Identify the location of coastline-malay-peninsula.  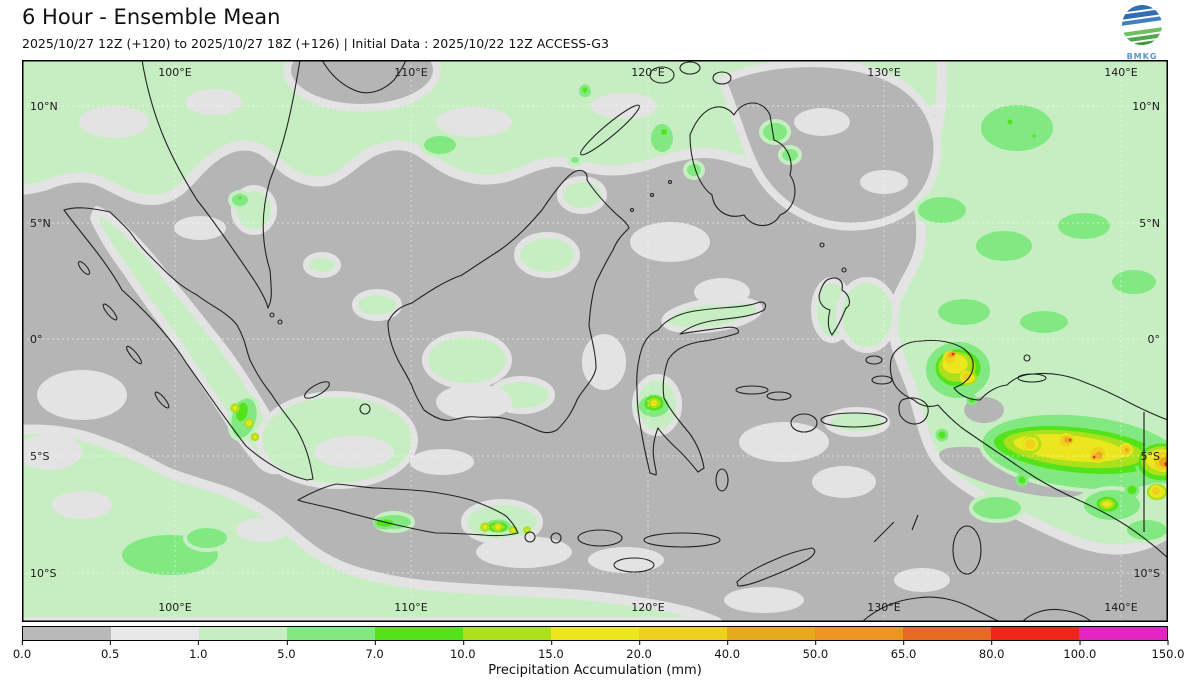
(221, 184).